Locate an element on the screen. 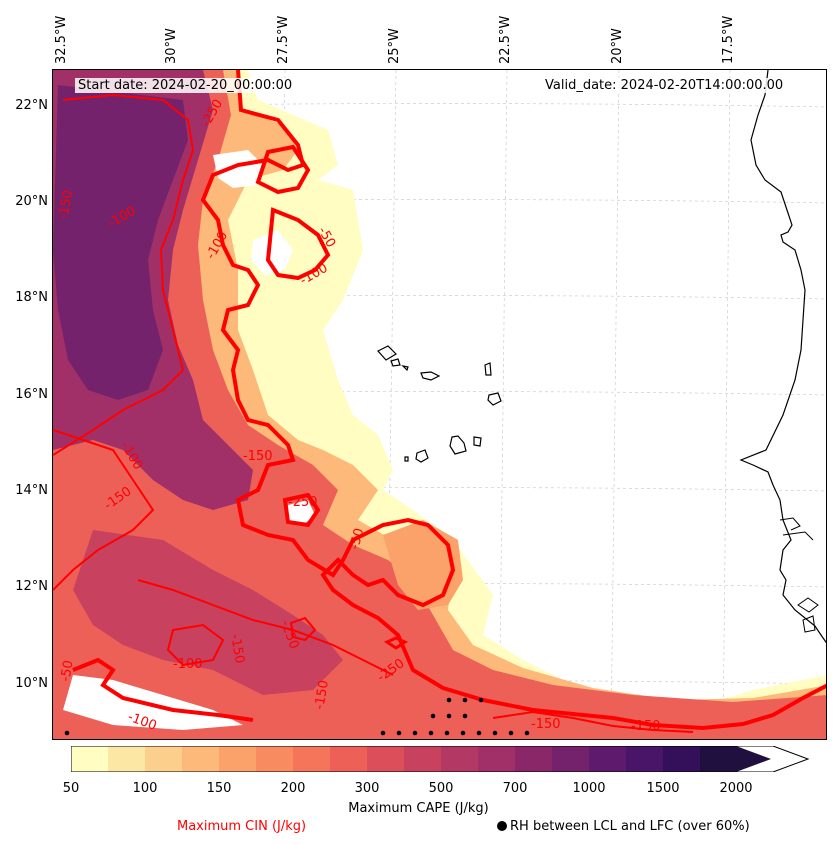  legend-rh: RH between LCL and LFC (over 60%) is located at coordinates (623, 826).